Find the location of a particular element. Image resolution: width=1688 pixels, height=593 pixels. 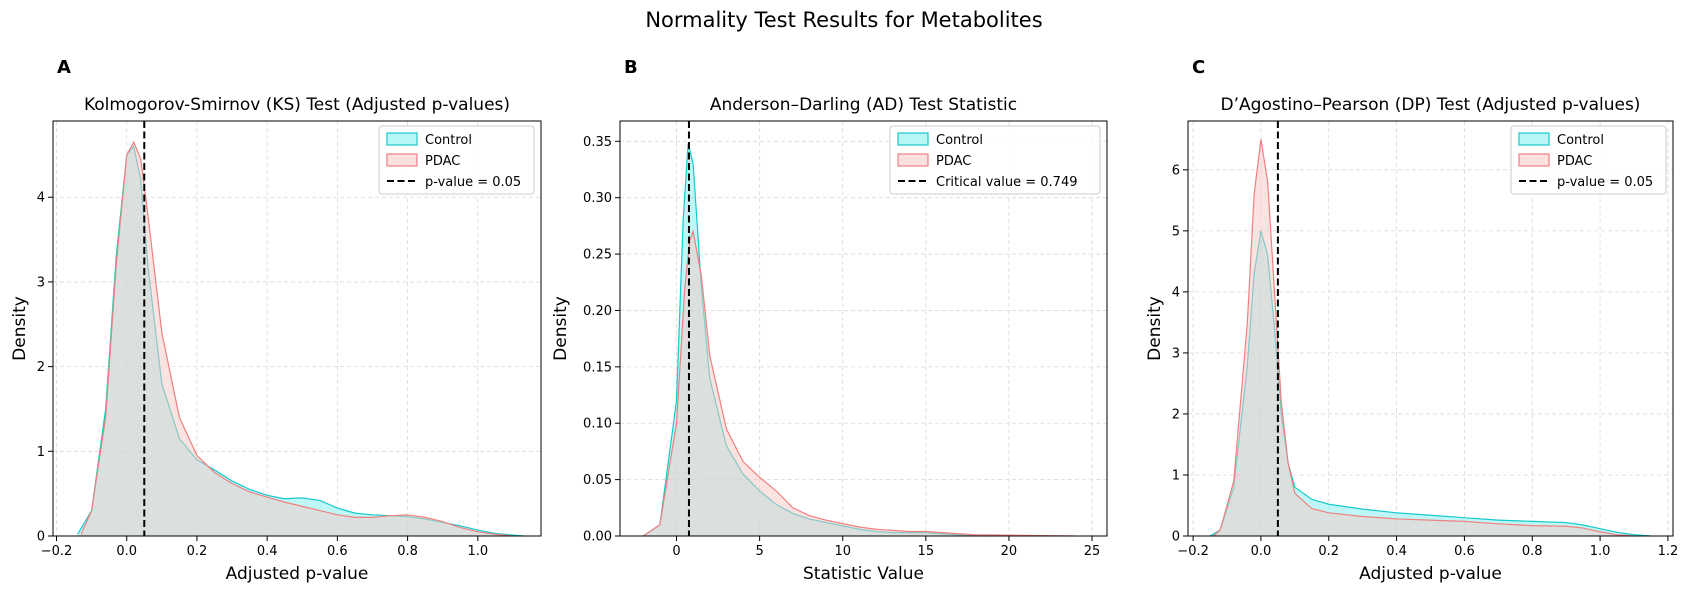

series-area-pdac is located at coordinates (859, 383).